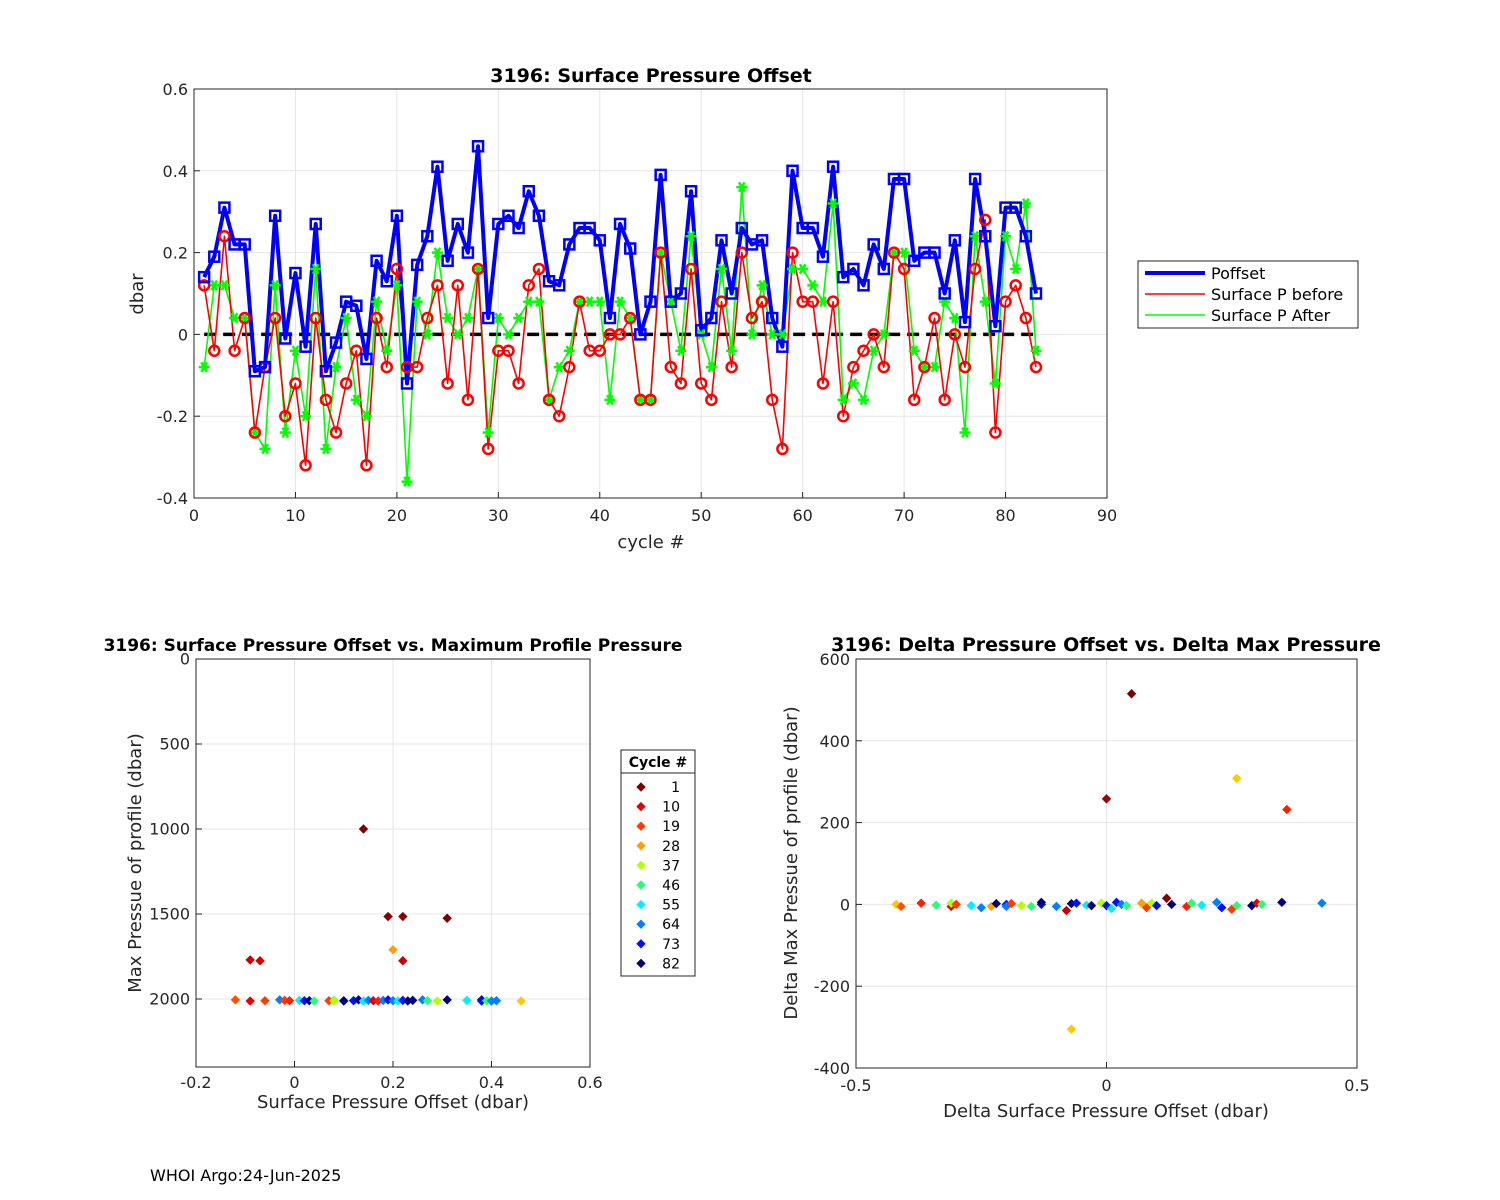 The width and height of the screenshot is (1500, 1200). Describe the element at coordinates (498, 515) in the screenshot. I see `x-tick-label: 30` at that location.